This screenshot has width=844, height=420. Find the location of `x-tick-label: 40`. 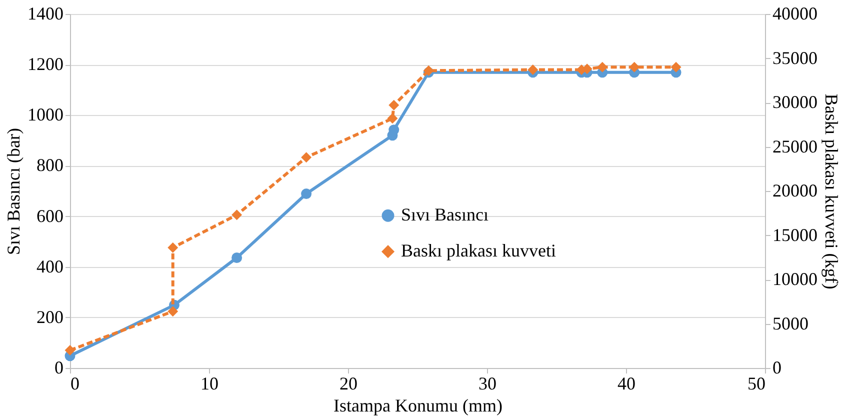

x-tick-label: 40 is located at coordinates (627, 384).